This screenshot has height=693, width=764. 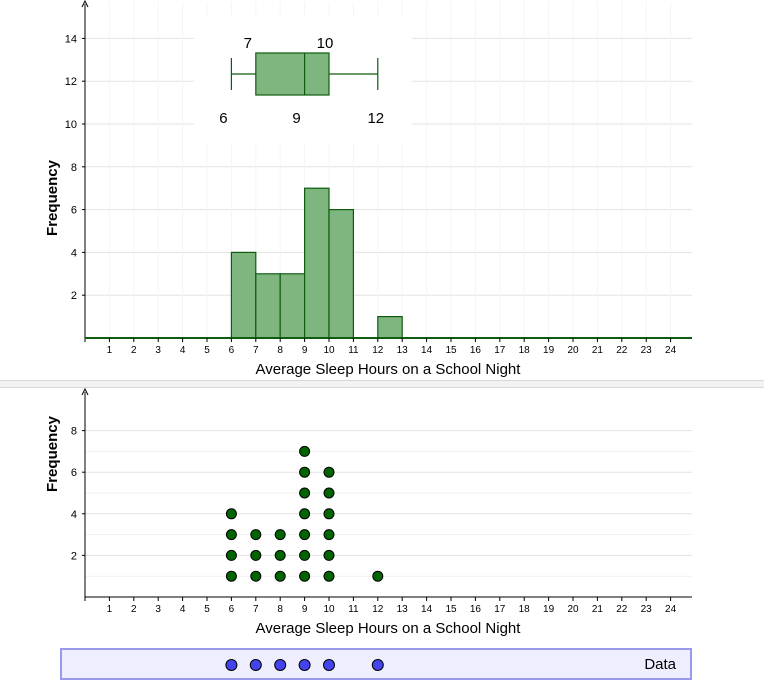 What do you see at coordinates (158, 609) in the screenshot?
I see `x-tick-label: 3` at bounding box center [158, 609].